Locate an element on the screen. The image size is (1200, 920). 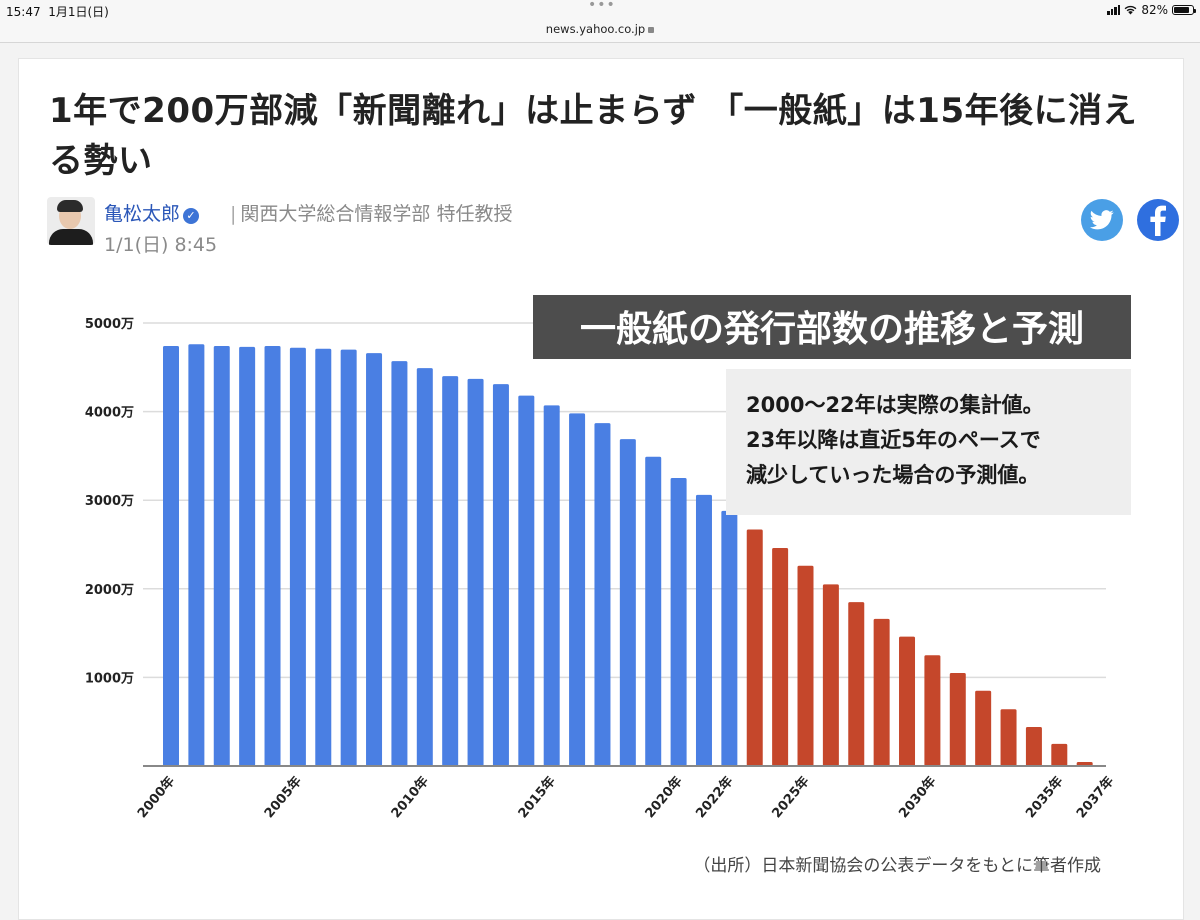
annotation-line-2: 23年以降は直近5年のペースで is located at coordinates (893, 440).